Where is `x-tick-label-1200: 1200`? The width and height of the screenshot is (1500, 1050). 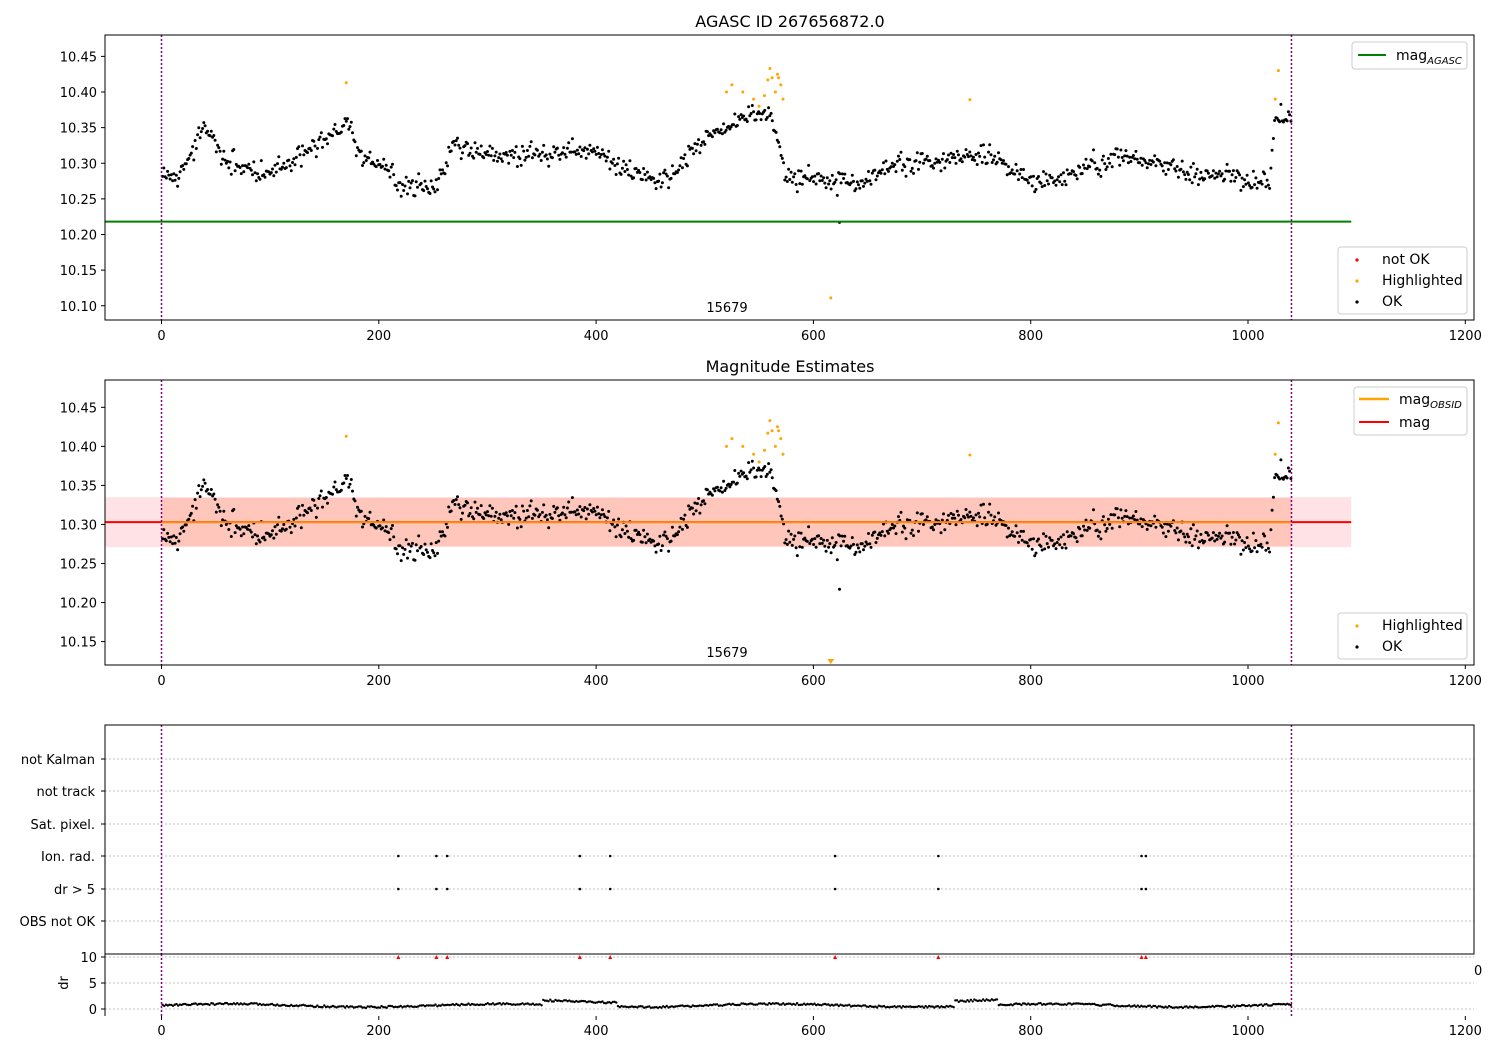
x-tick-label-1200: 1200 is located at coordinates (1465, 336).